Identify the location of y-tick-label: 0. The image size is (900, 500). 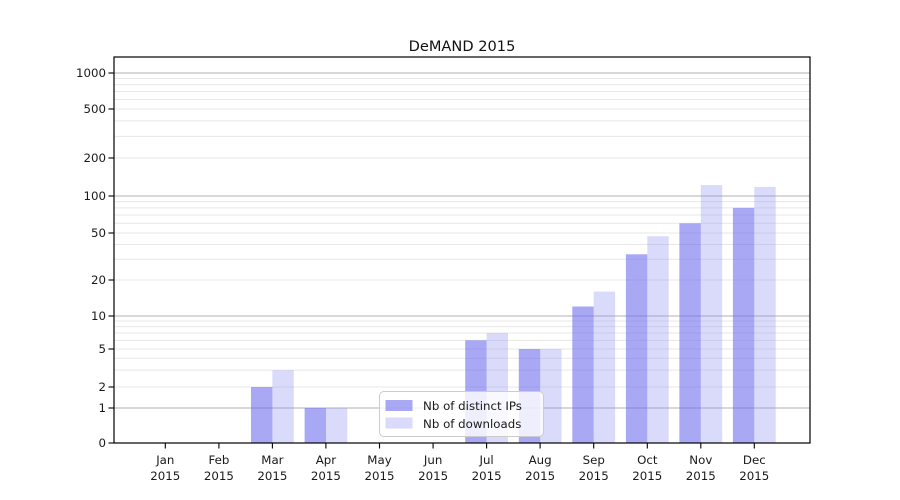
(102, 443).